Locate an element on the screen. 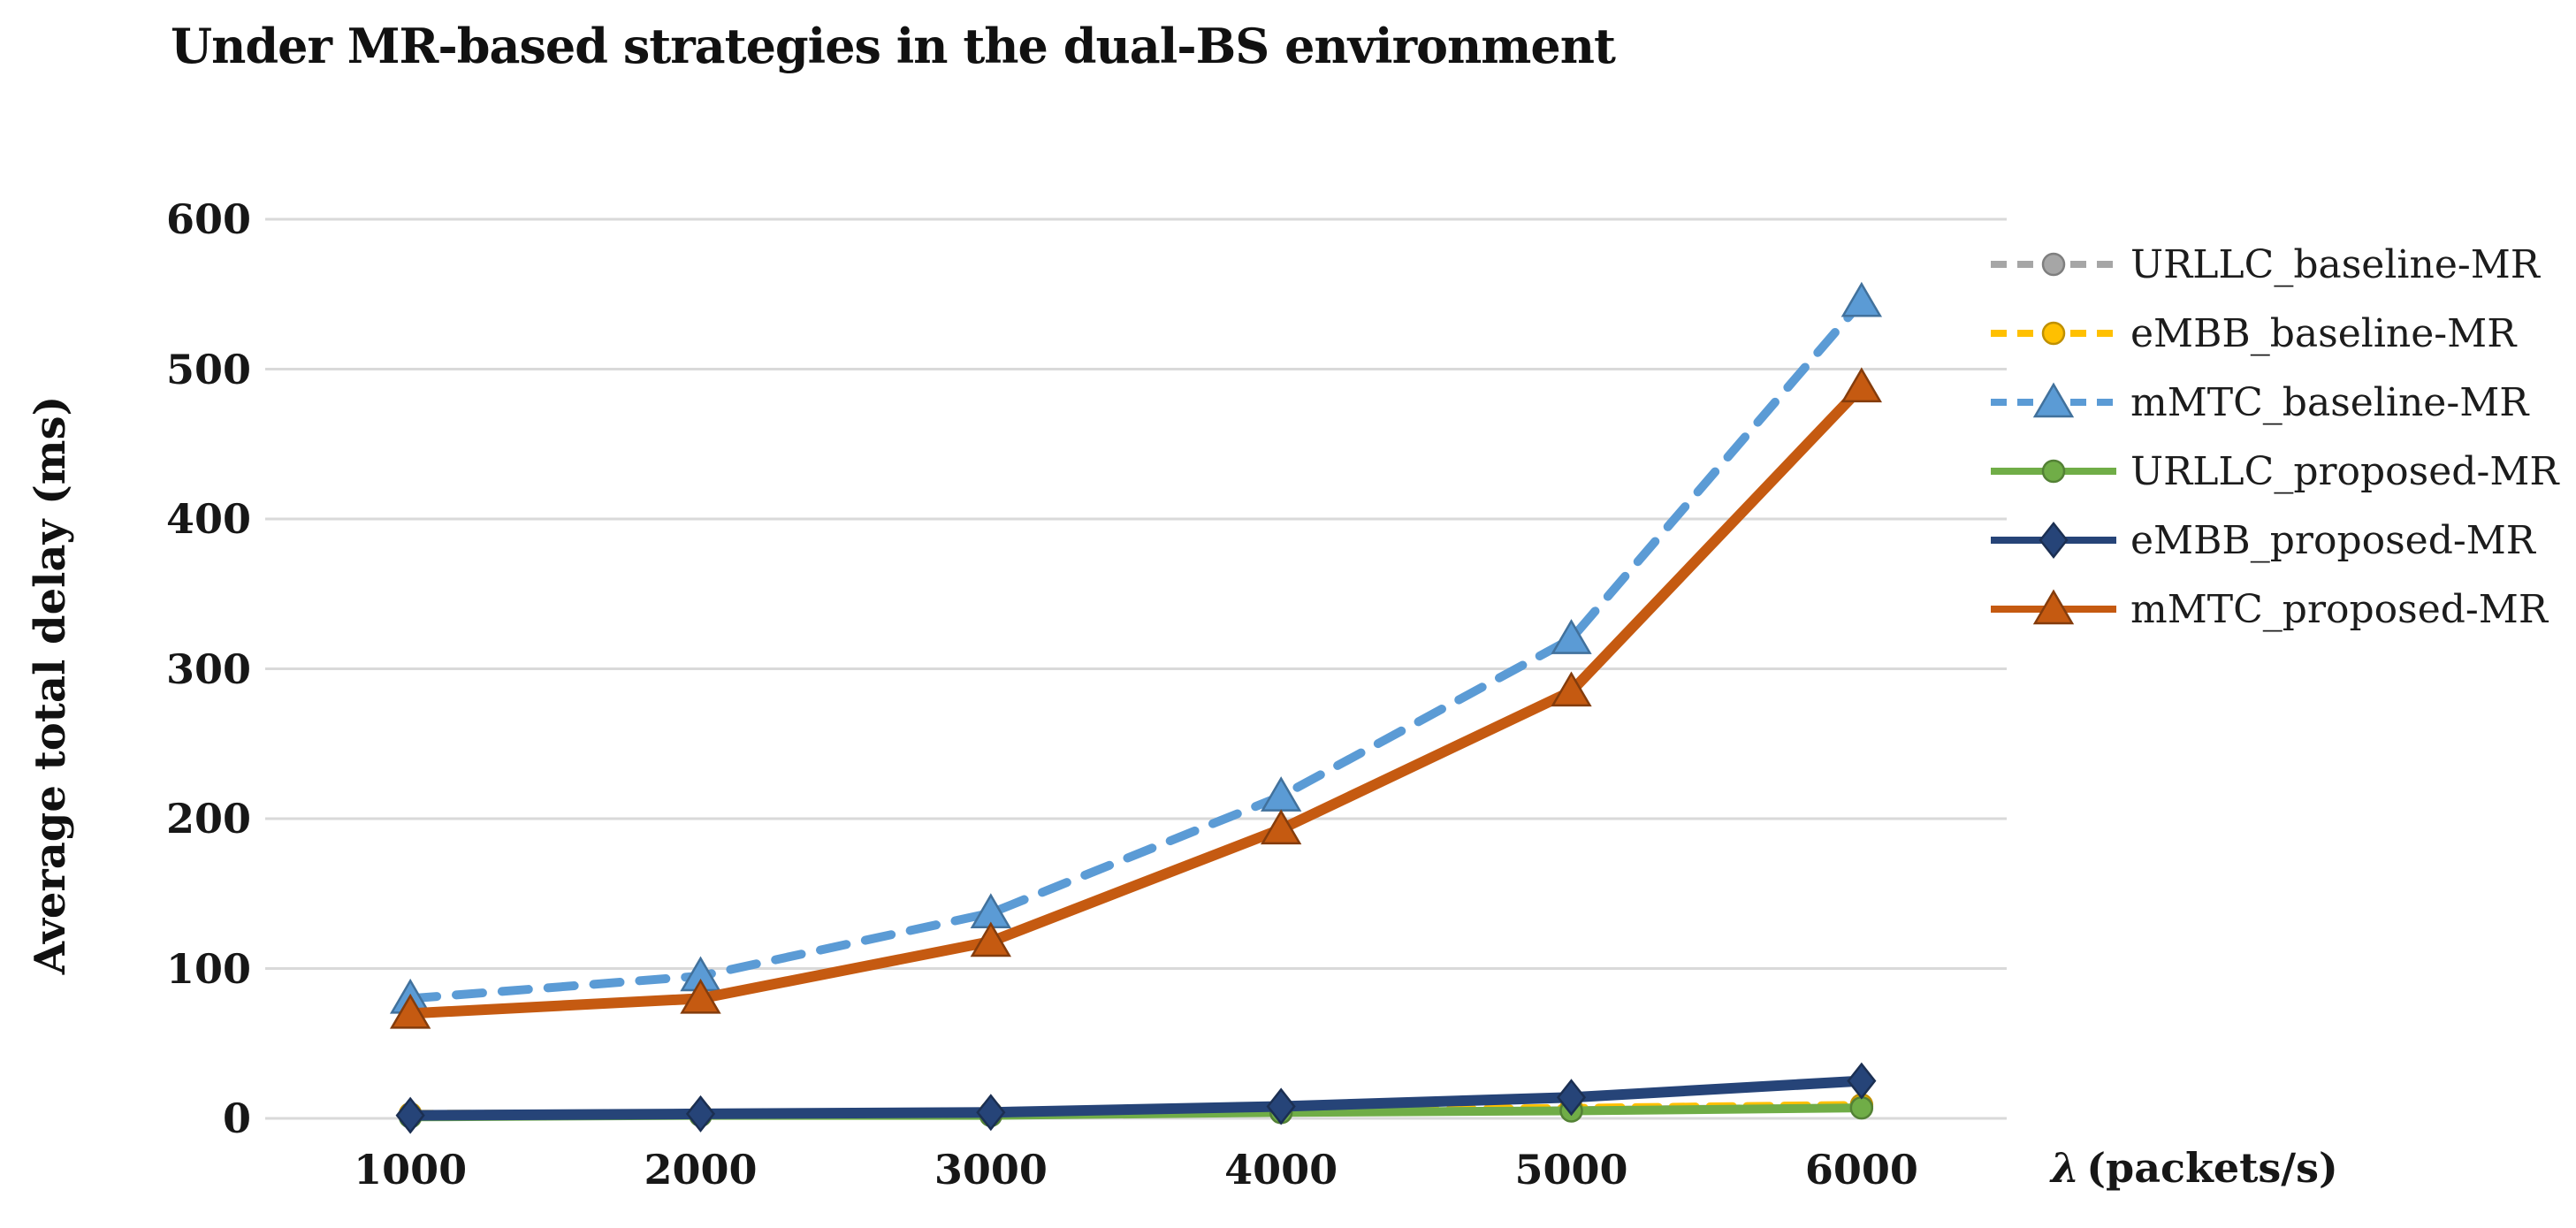  y-tick-label: 600 is located at coordinates (208, 219).